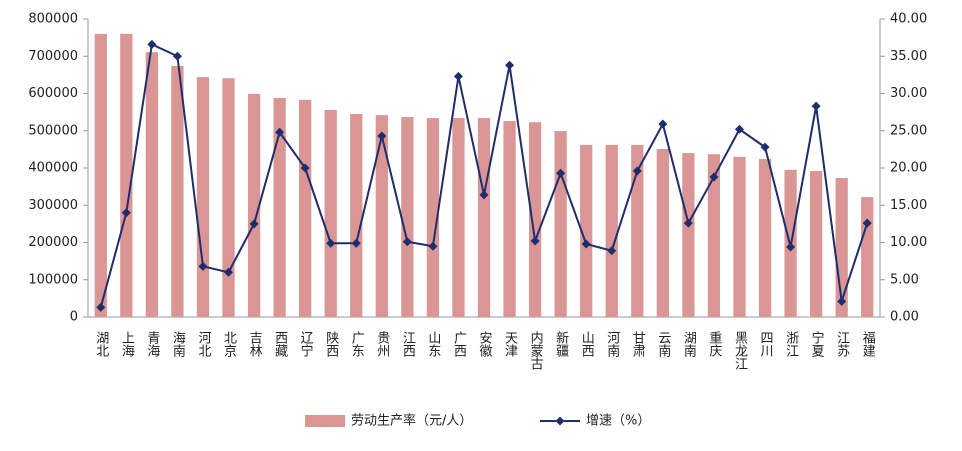 Image resolution: width=962 pixels, height=451 pixels. Describe the element at coordinates (53, 205) in the screenshot. I see `y-tick-label: 300000` at that location.